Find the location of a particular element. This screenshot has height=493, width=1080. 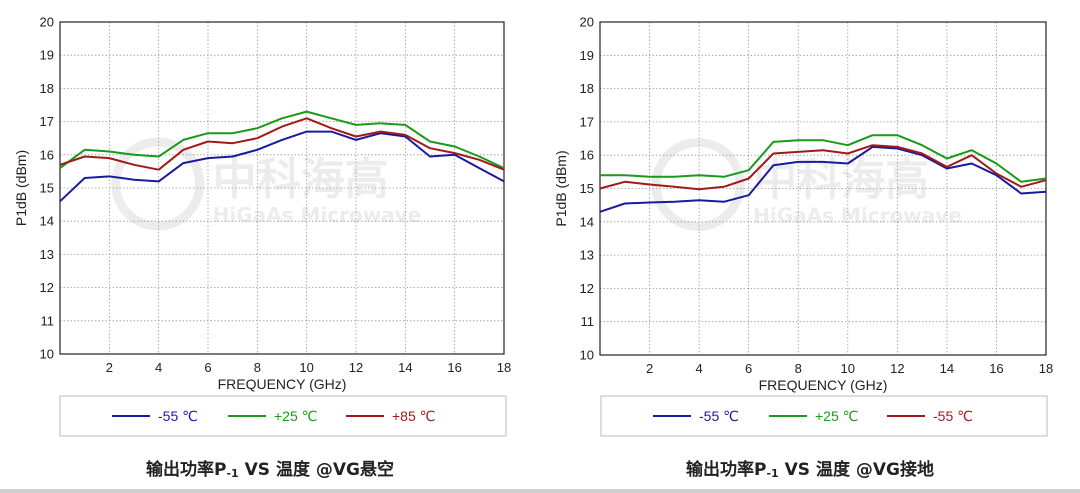

chart-caption-right: 输出功率P-1 VS 温度 @VG接地 is located at coordinates (810, 467).